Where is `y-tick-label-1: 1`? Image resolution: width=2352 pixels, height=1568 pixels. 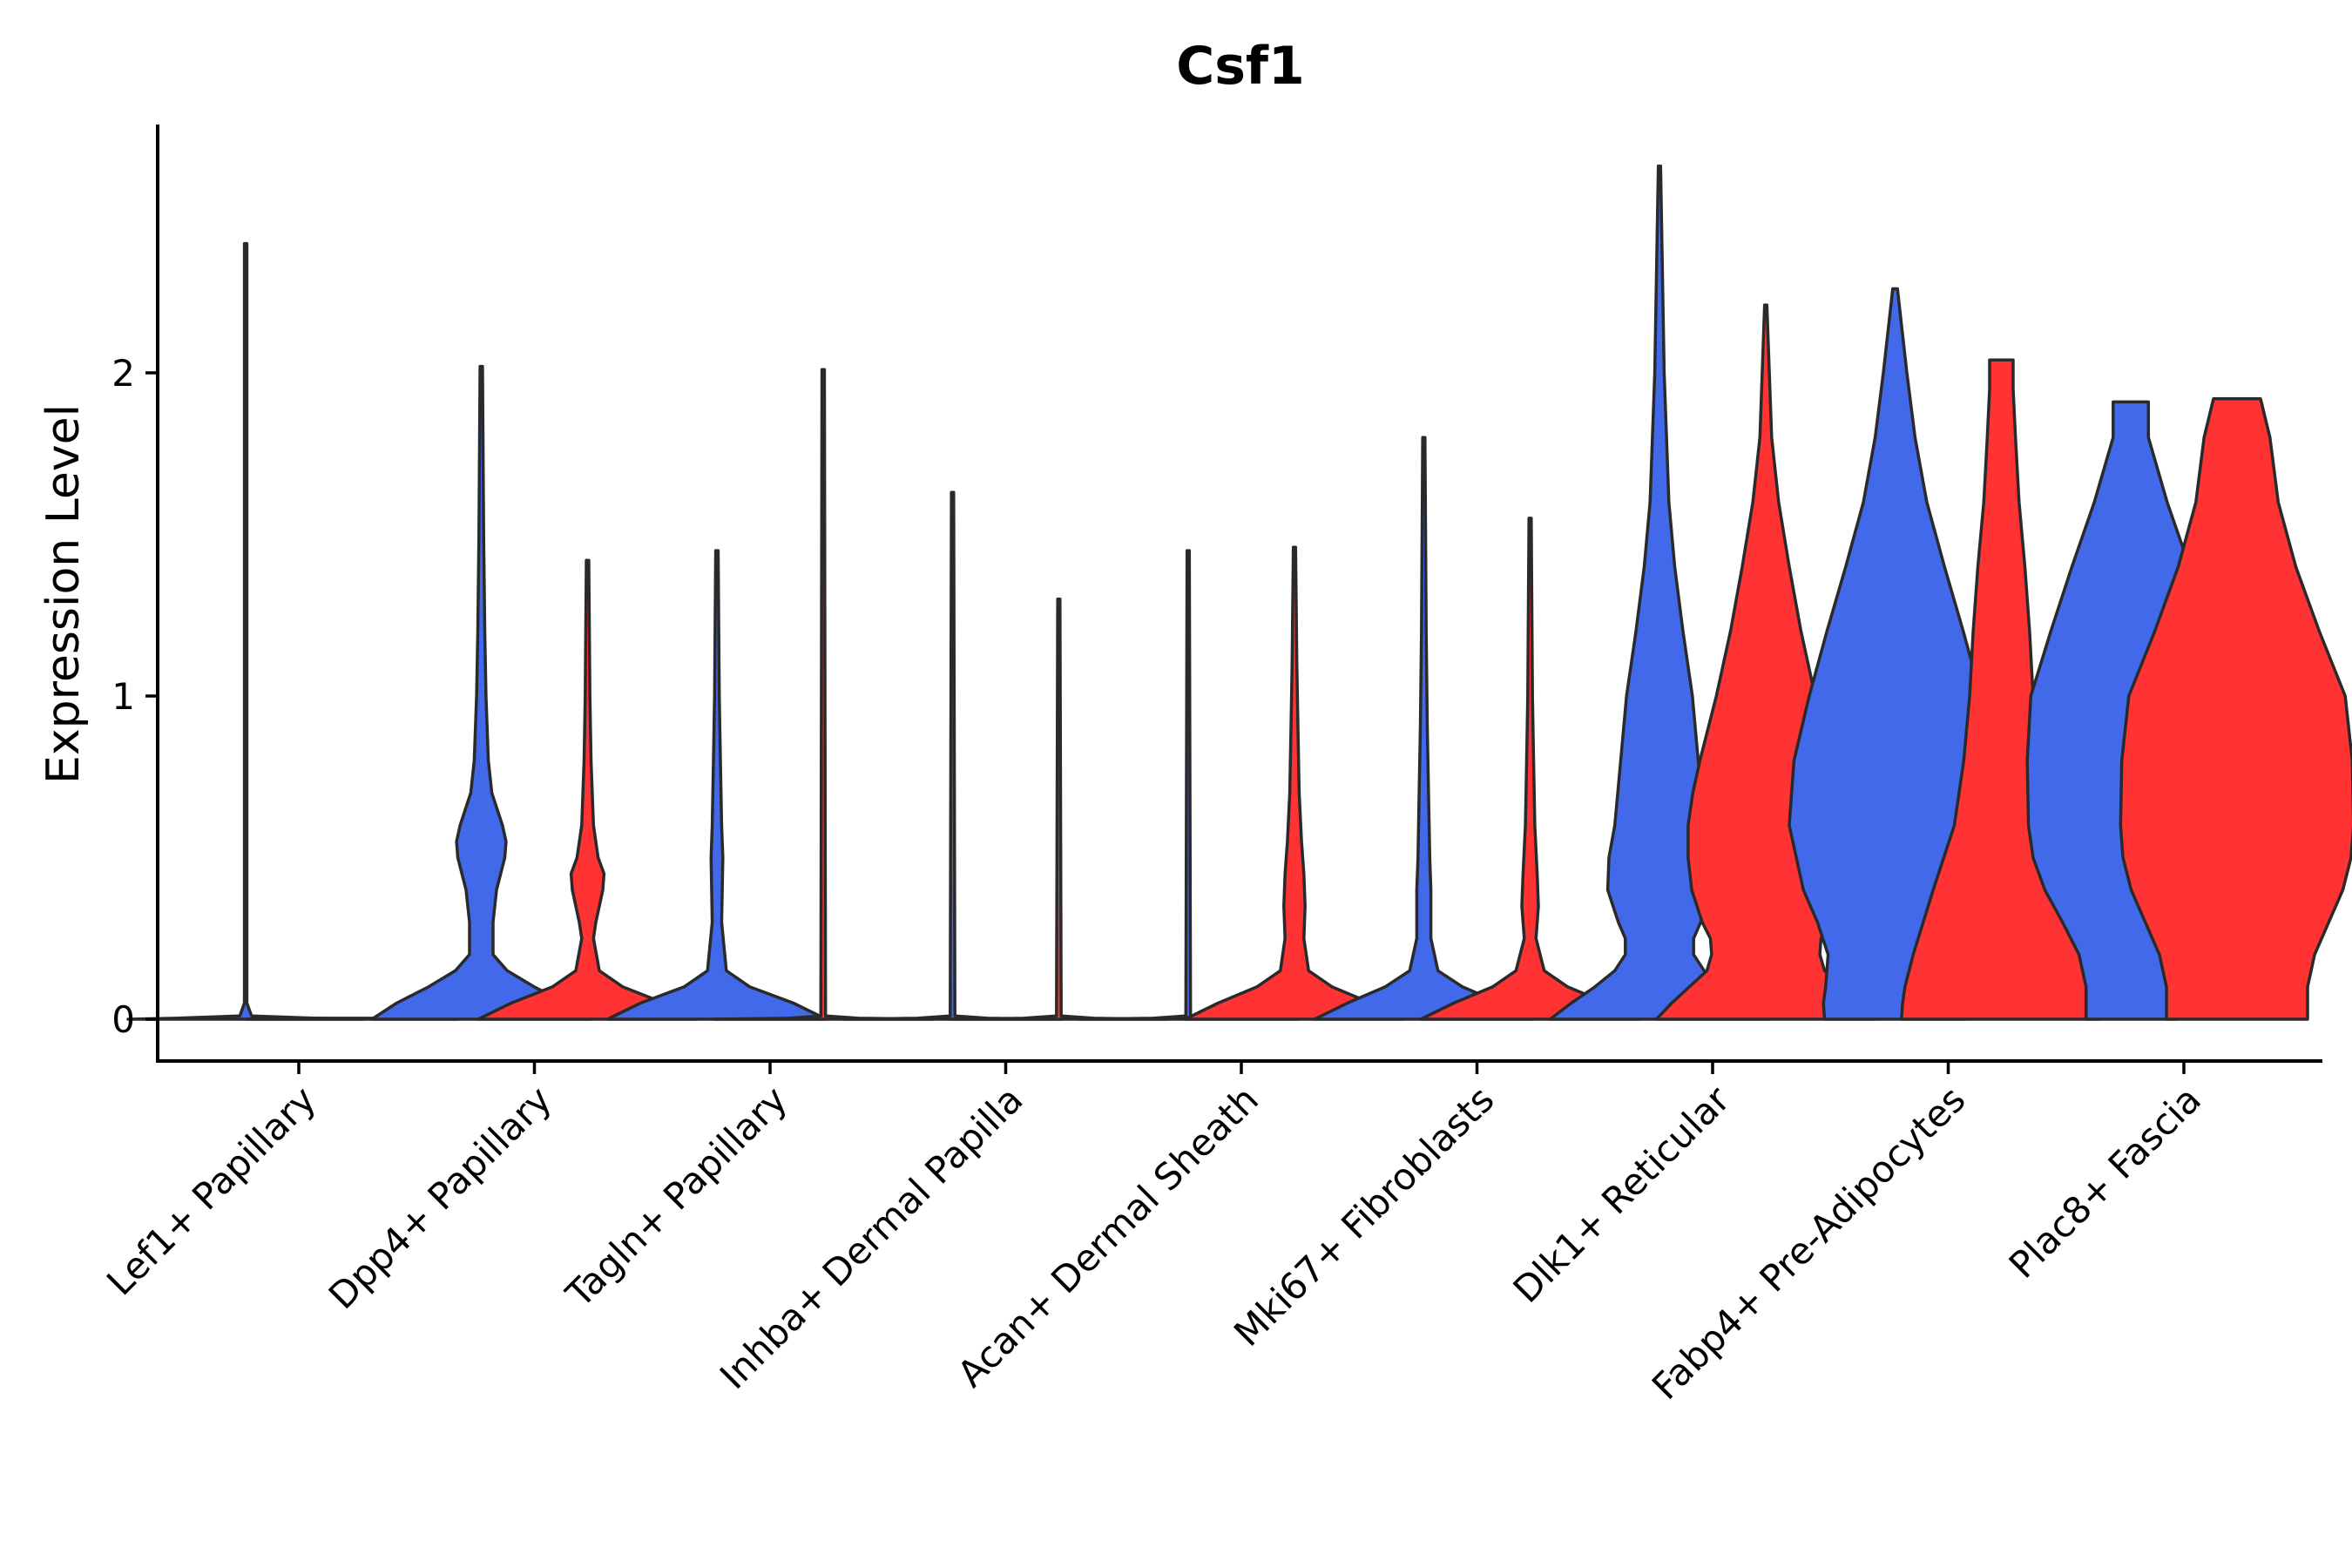 y-tick-label-1: 1 is located at coordinates (124, 697).